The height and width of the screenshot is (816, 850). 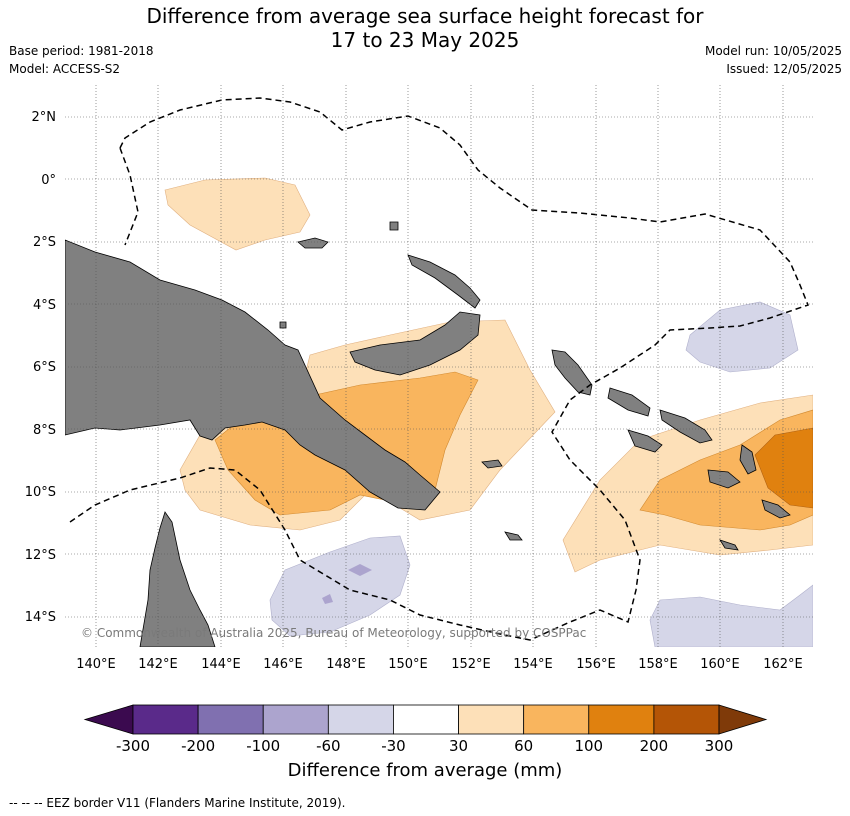 I want to click on vanuatu-north, so click(x=724, y=479).